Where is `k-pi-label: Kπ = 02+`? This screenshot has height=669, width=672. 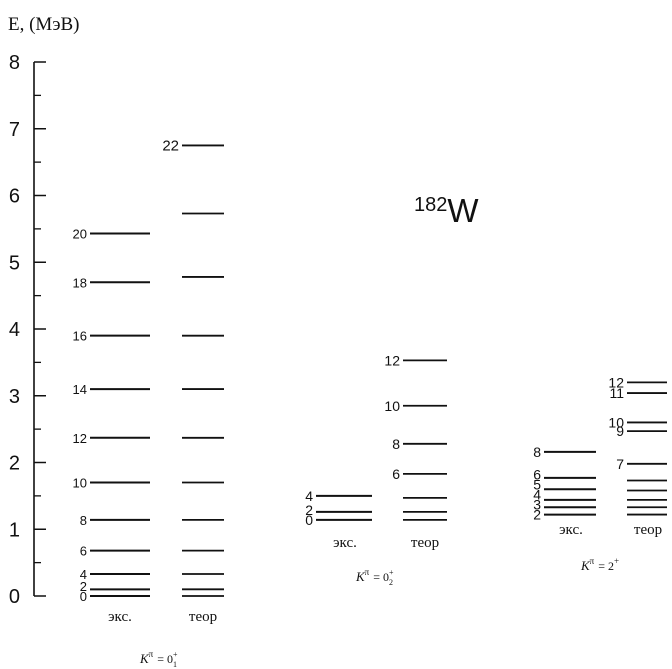
k-pi-label: Kπ = 02+ is located at coordinates (374, 577).